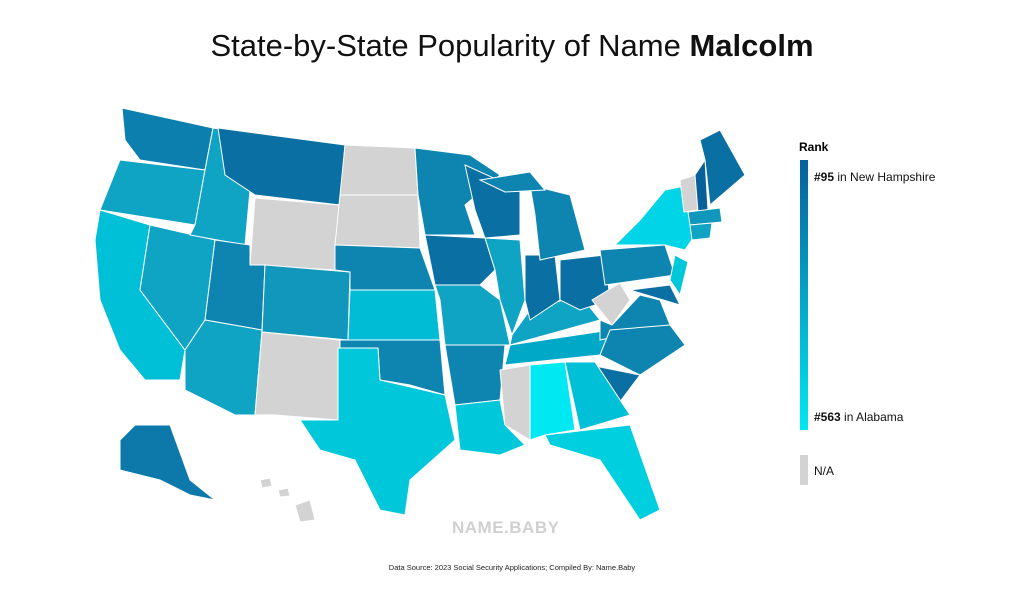 The image size is (1024, 600). I want to click on legend-bottom: #563 in Alabama, so click(858, 417).